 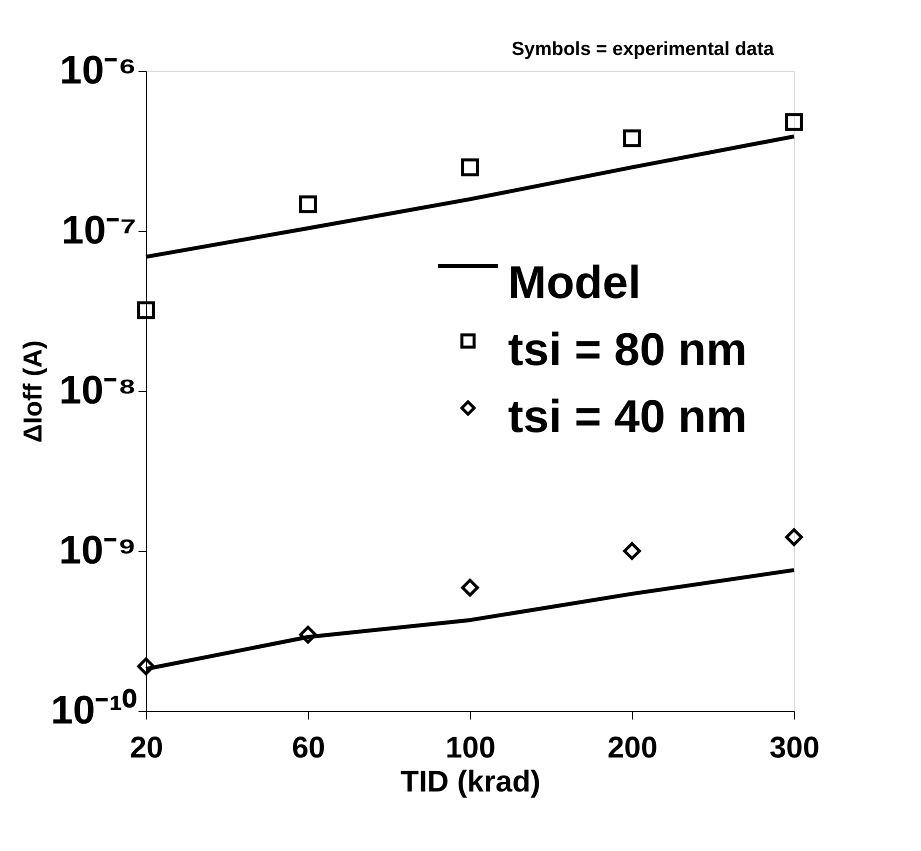 What do you see at coordinates (309, 748) in the screenshot?
I see `x-tick-label: 60` at bounding box center [309, 748].